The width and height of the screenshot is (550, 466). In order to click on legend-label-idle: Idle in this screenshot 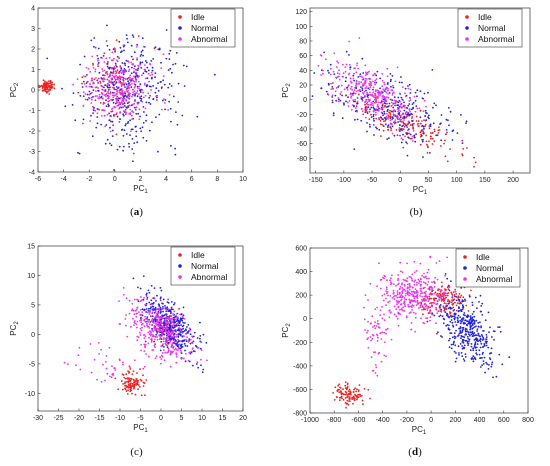, I will do `click(483, 257)`.